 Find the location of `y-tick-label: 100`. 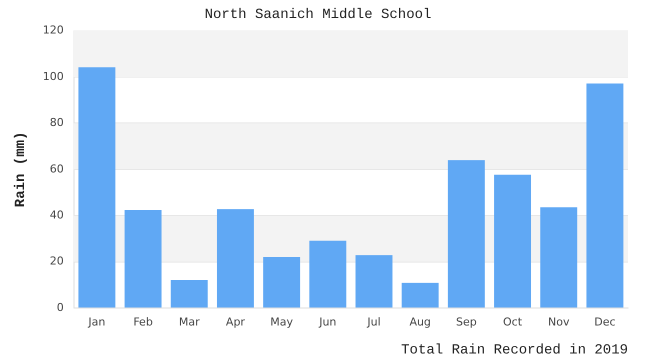

y-tick-label: 100 is located at coordinates (53, 76).